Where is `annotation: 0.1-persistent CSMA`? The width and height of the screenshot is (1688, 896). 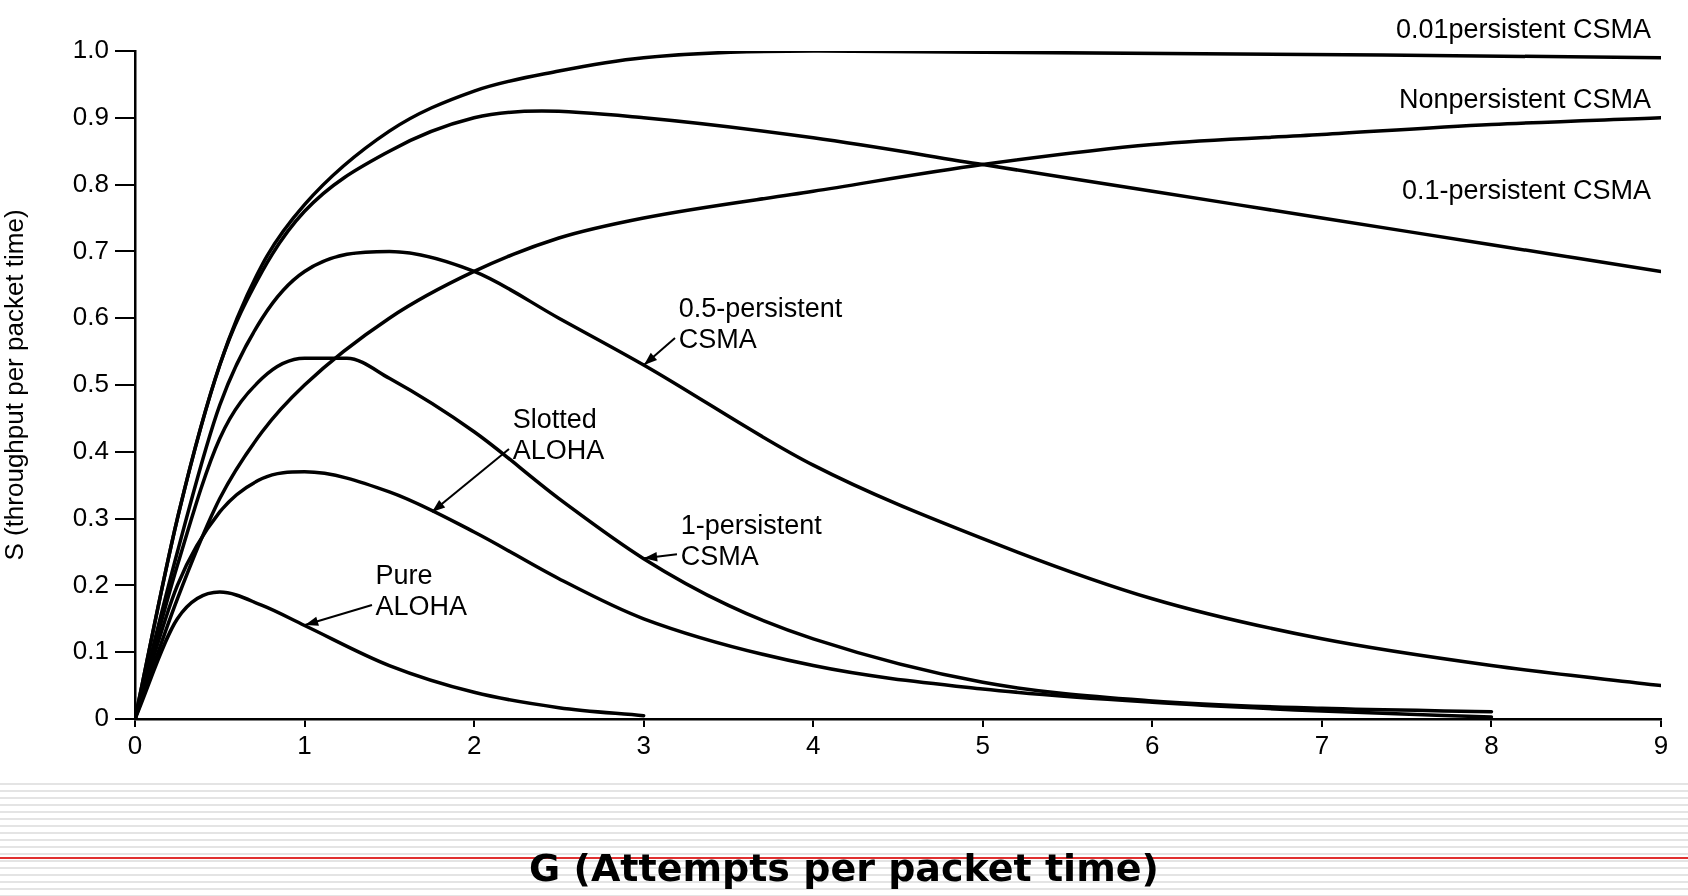 annotation: 0.1-persistent CSMA is located at coordinates (1526, 189).